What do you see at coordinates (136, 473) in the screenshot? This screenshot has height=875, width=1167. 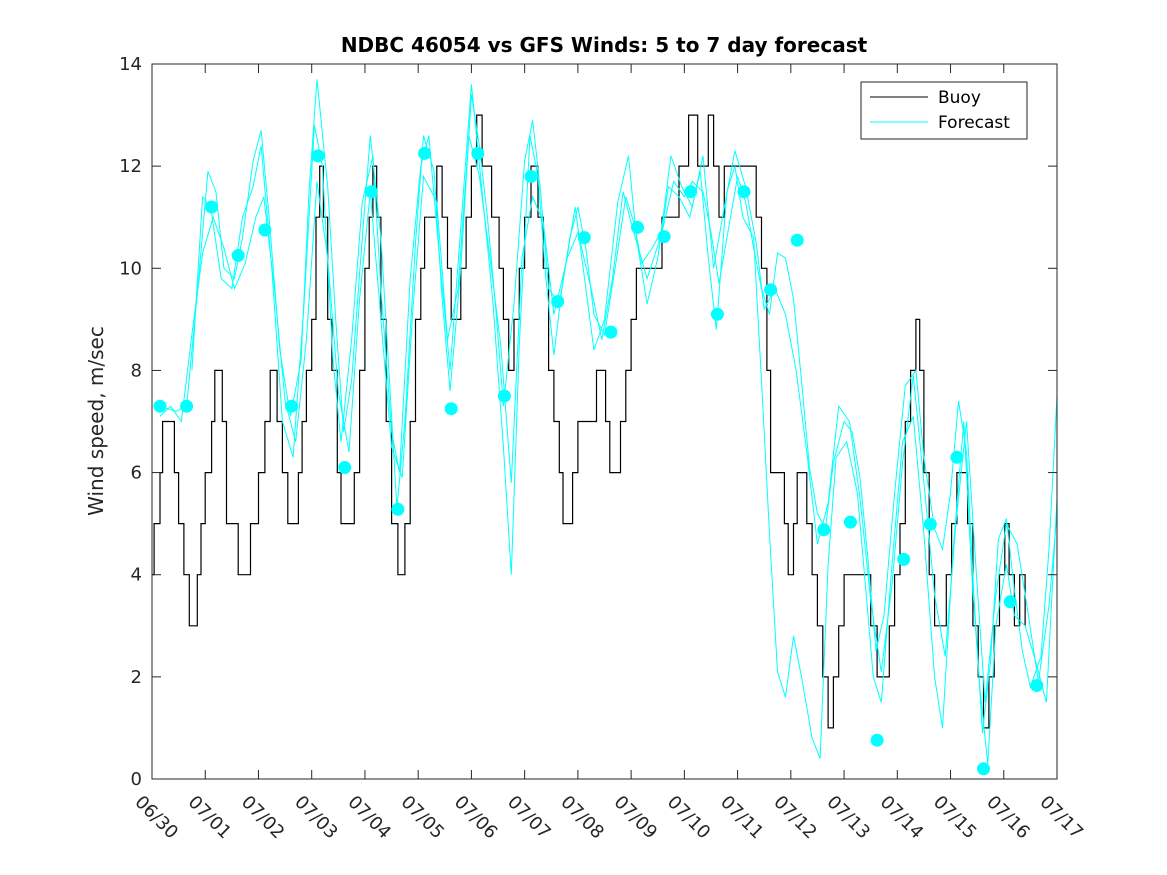 I see `y-tick-label: 6` at bounding box center [136, 473].